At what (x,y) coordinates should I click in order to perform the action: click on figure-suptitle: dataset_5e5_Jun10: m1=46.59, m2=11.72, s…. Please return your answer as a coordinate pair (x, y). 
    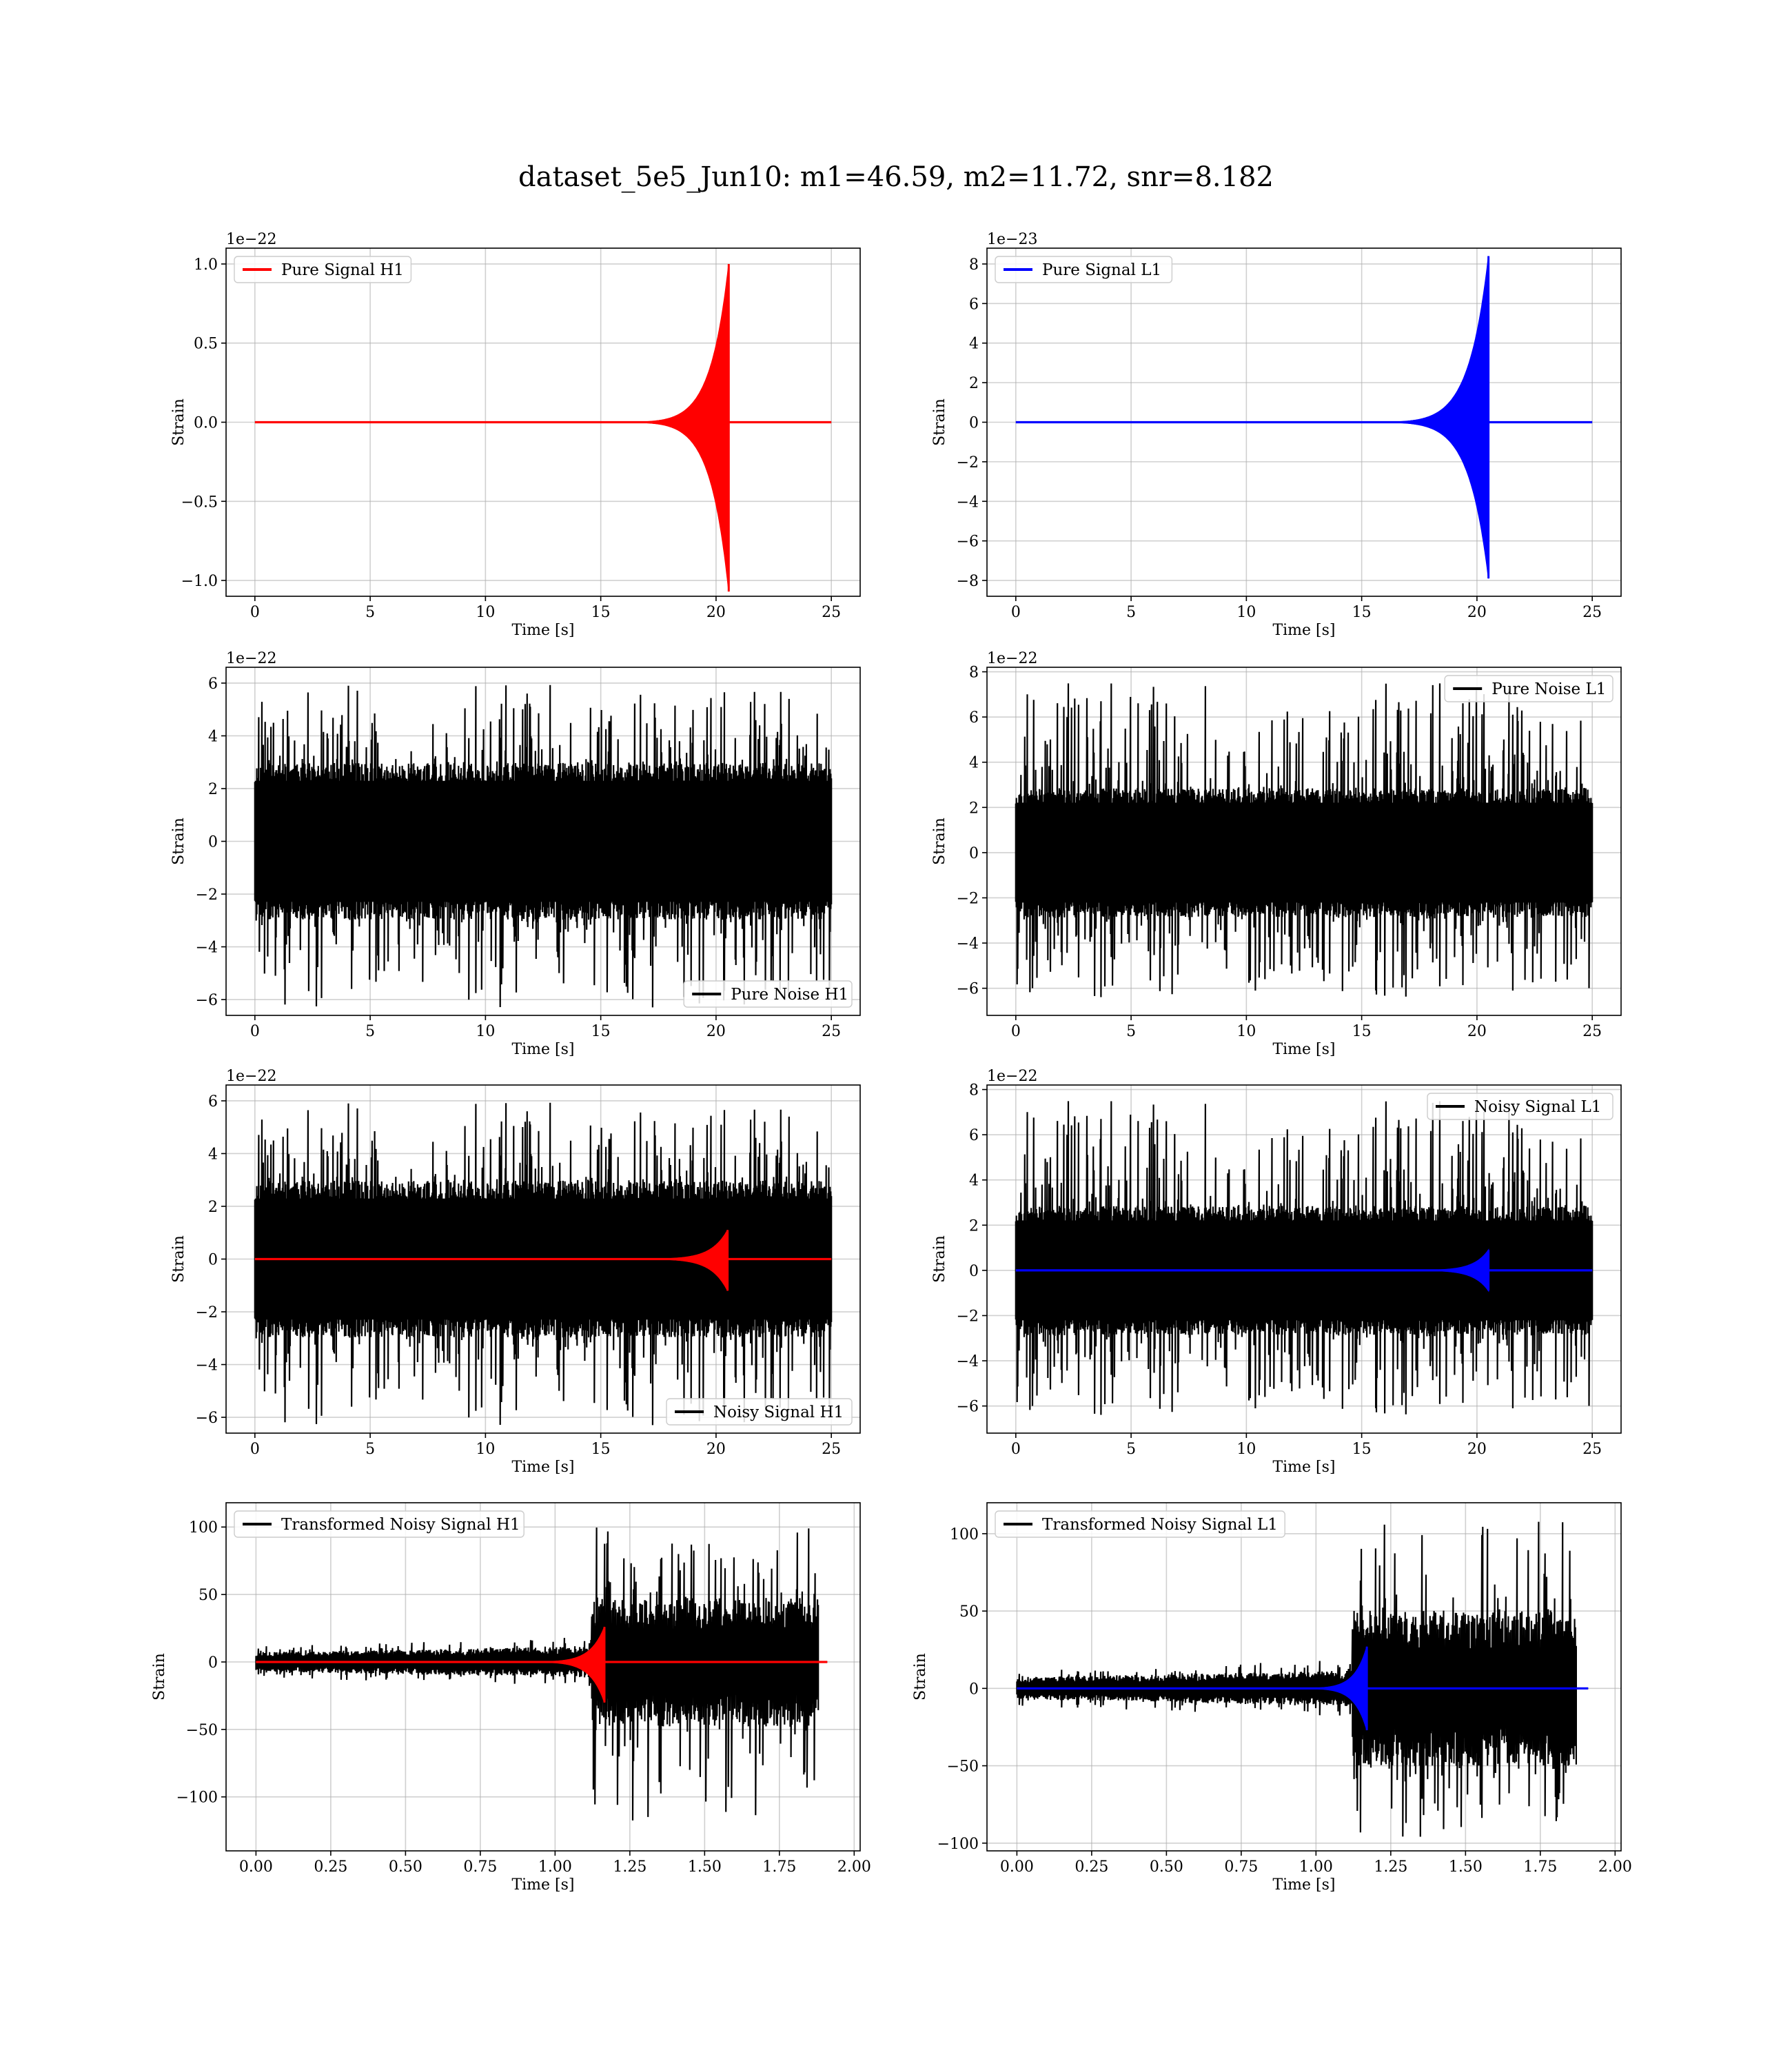
    Looking at the image, I should click on (896, 177).